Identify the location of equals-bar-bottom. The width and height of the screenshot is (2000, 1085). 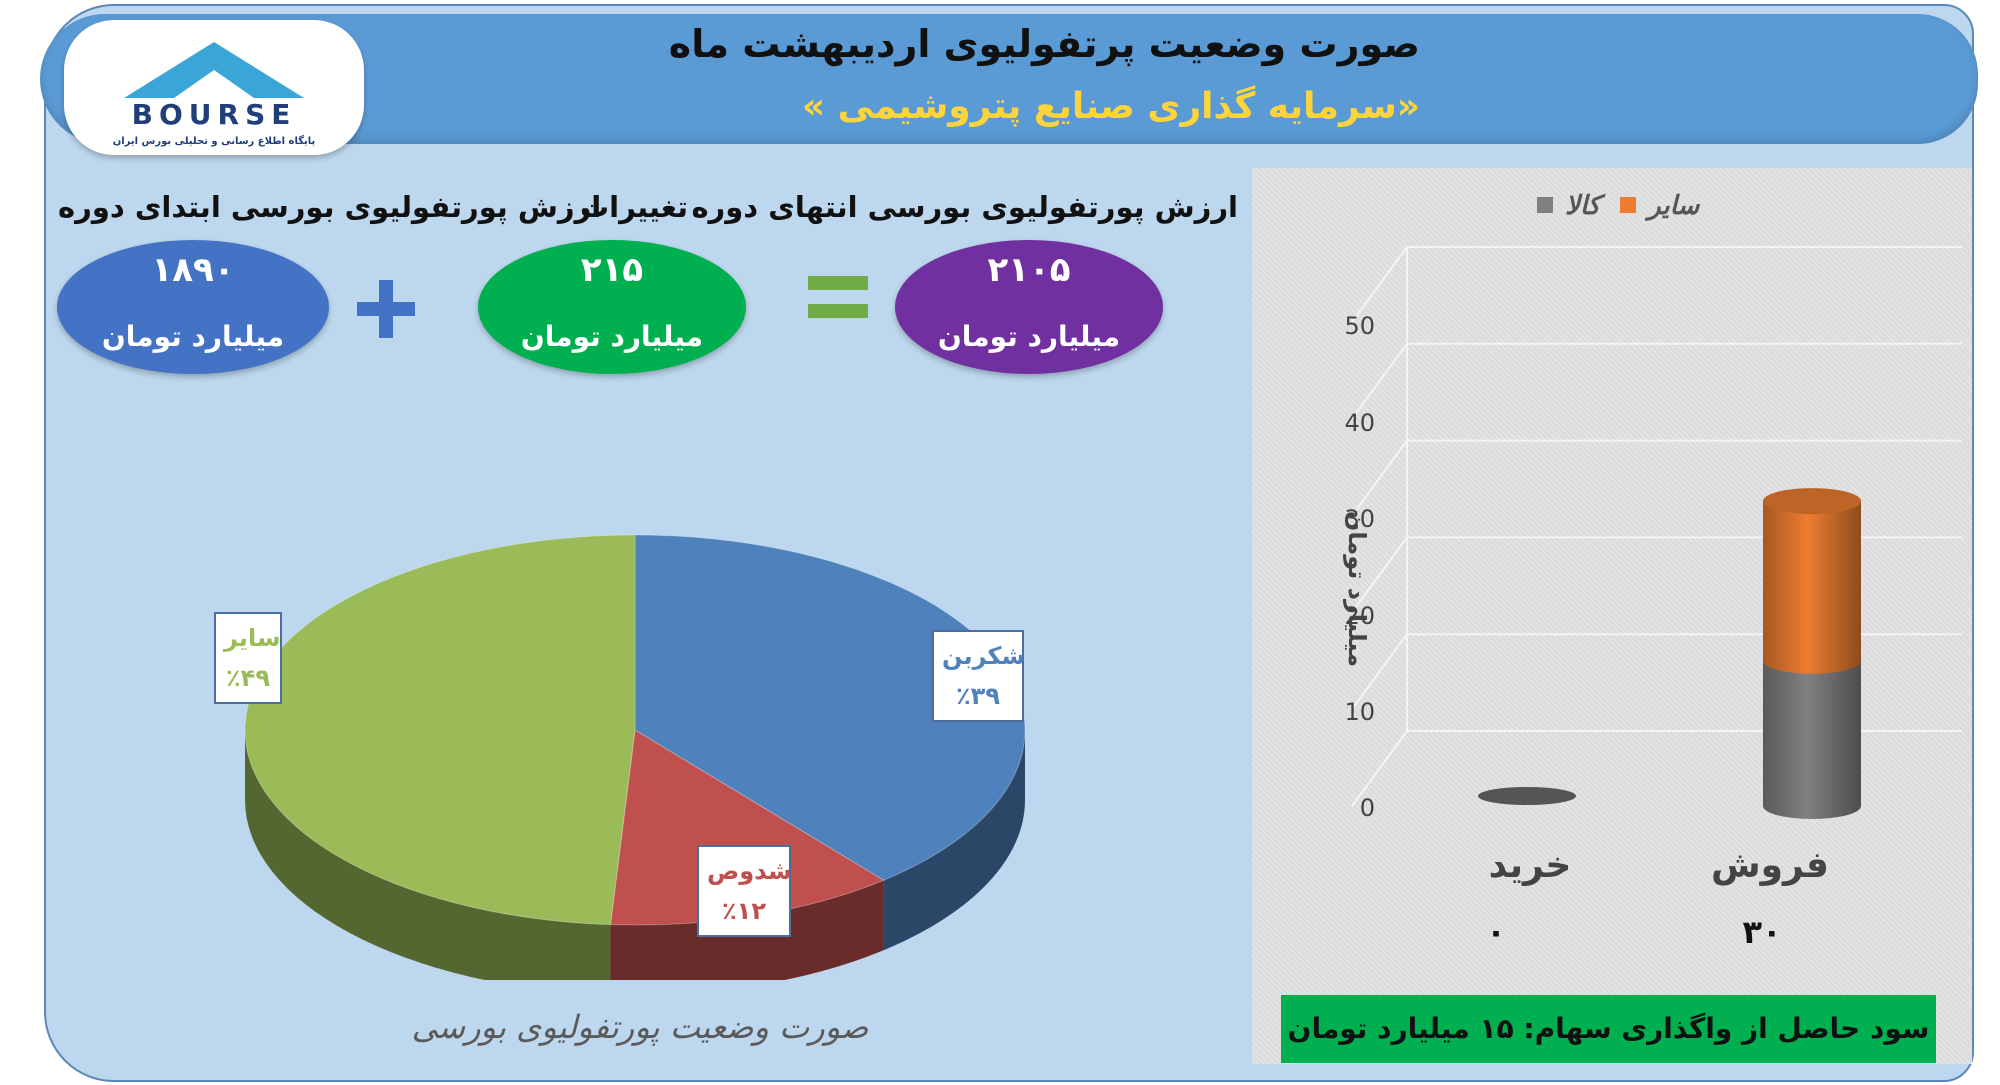
(838, 311).